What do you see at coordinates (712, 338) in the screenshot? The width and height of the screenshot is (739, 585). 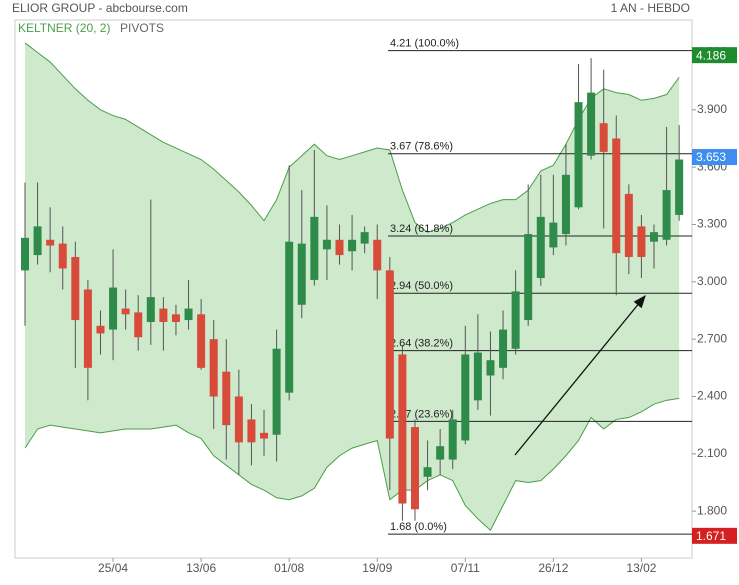 I see `y-tick-label: 2.700` at bounding box center [712, 338].